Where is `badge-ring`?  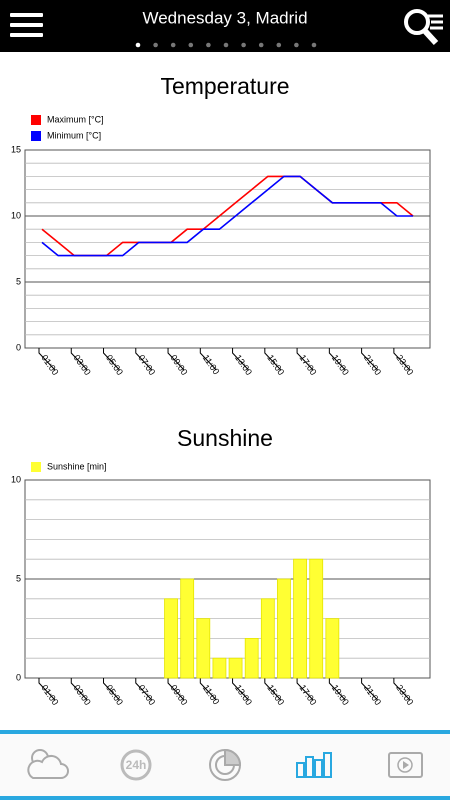
badge-ring is located at coordinates (136, 765).